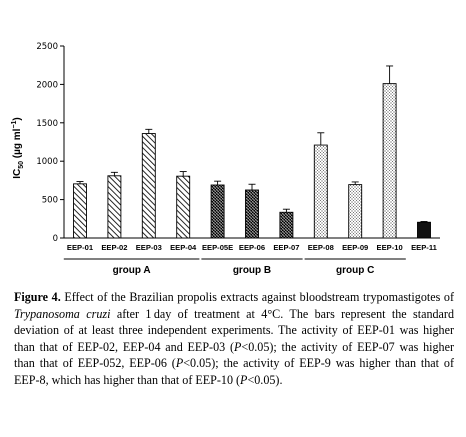 This screenshot has width=466, height=437. Describe the element at coordinates (62, 313) in the screenshot. I see `caption-species: Trypanosoma cruzi` at that location.